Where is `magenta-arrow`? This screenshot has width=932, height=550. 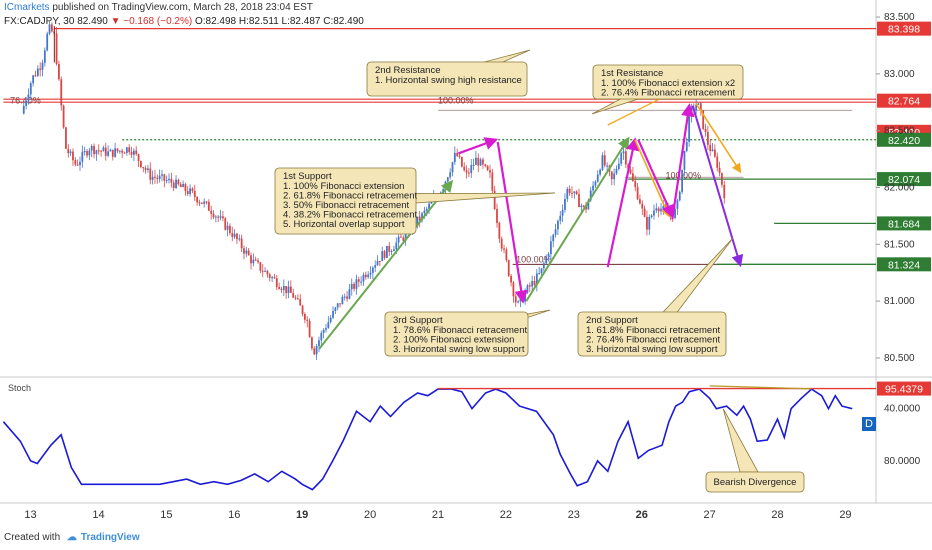 magenta-arrow is located at coordinates (478, 146).